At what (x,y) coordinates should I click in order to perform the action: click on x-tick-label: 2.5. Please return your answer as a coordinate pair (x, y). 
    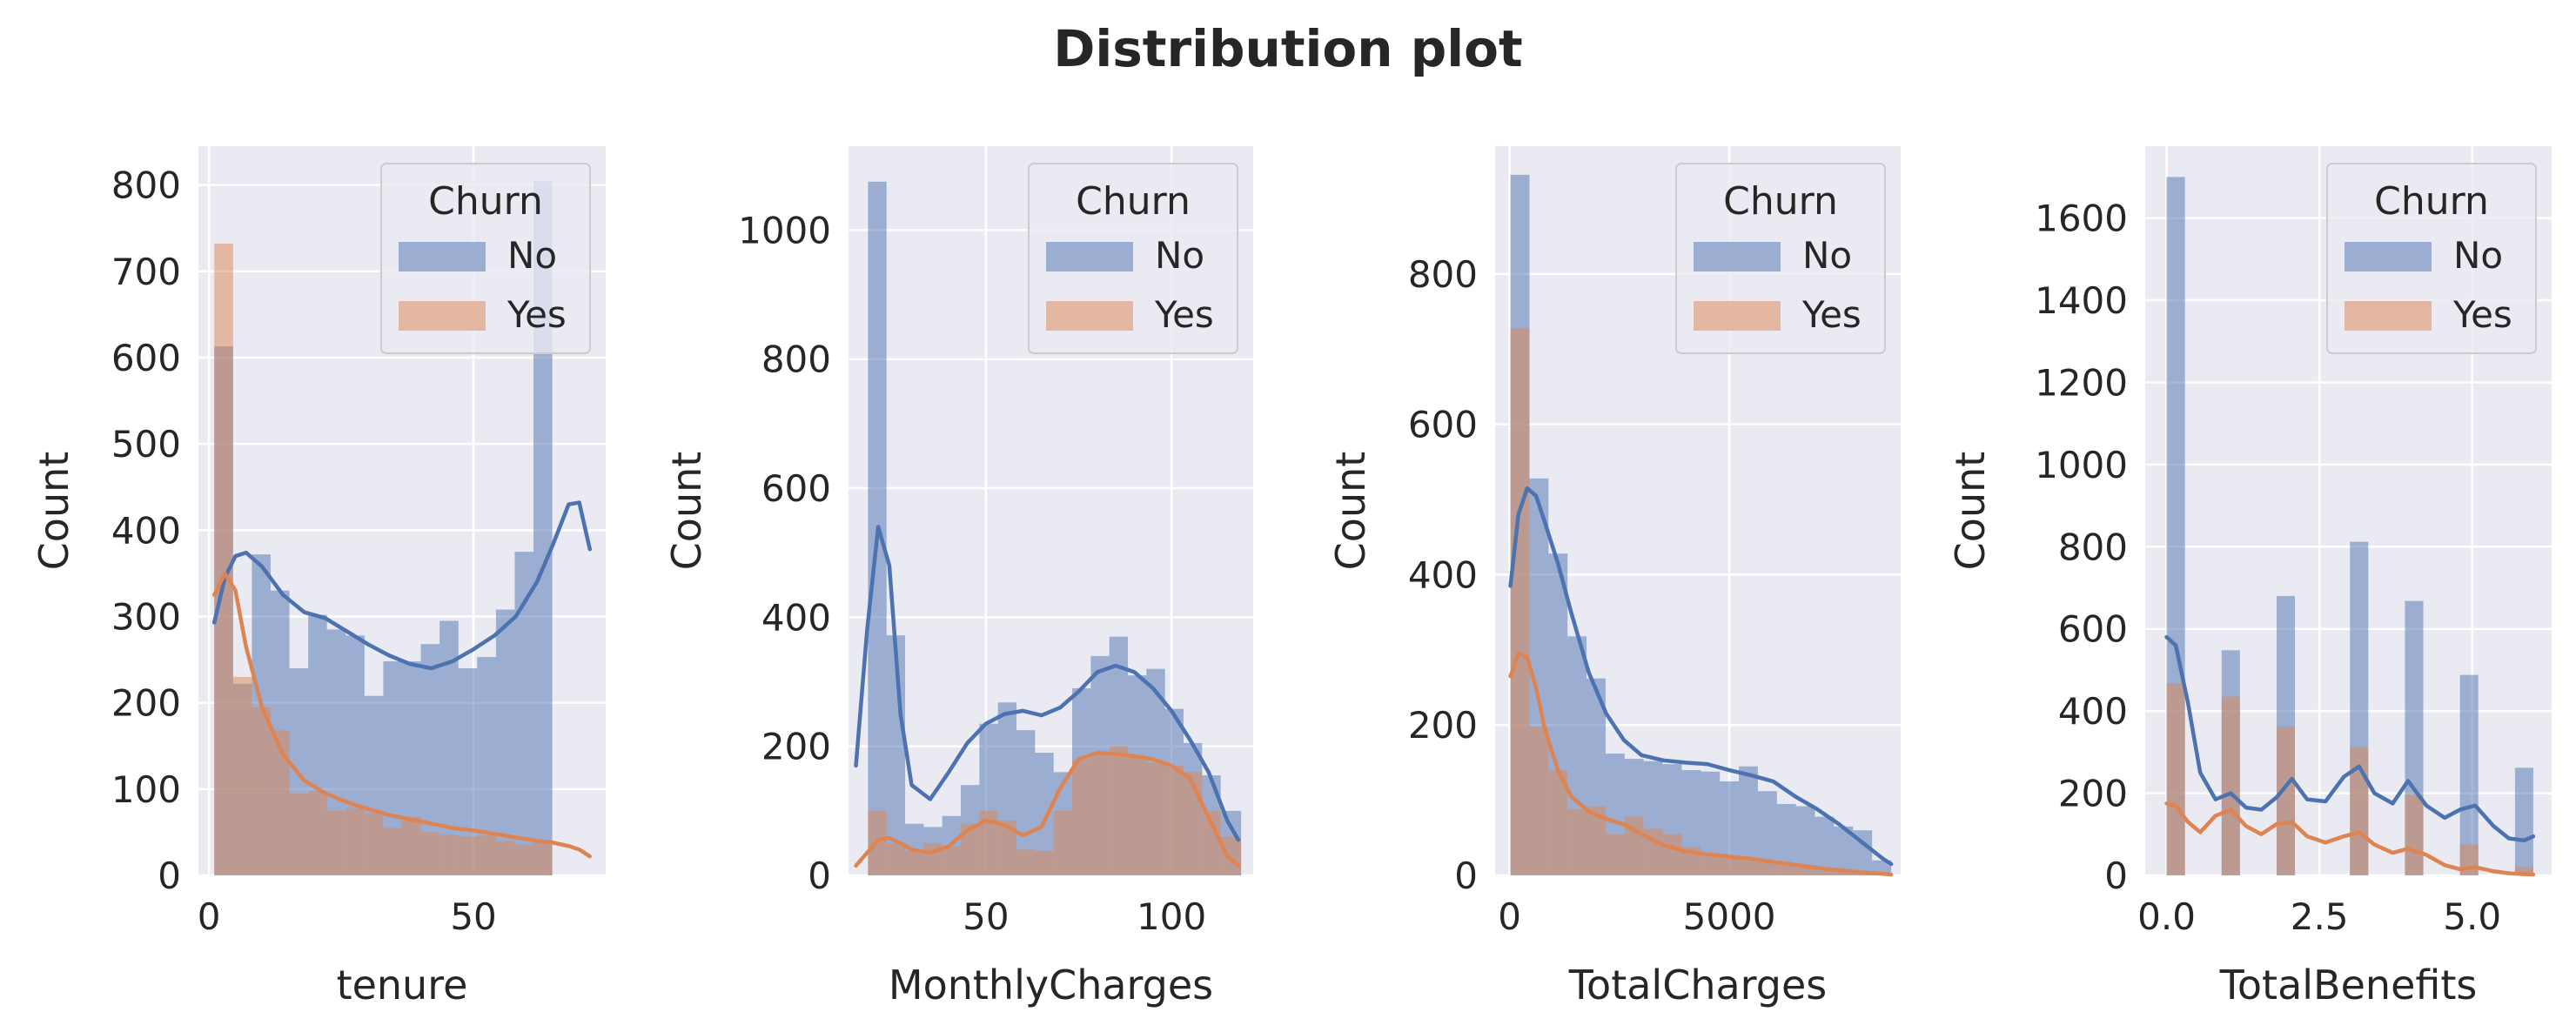
    Looking at the image, I should click on (2320, 916).